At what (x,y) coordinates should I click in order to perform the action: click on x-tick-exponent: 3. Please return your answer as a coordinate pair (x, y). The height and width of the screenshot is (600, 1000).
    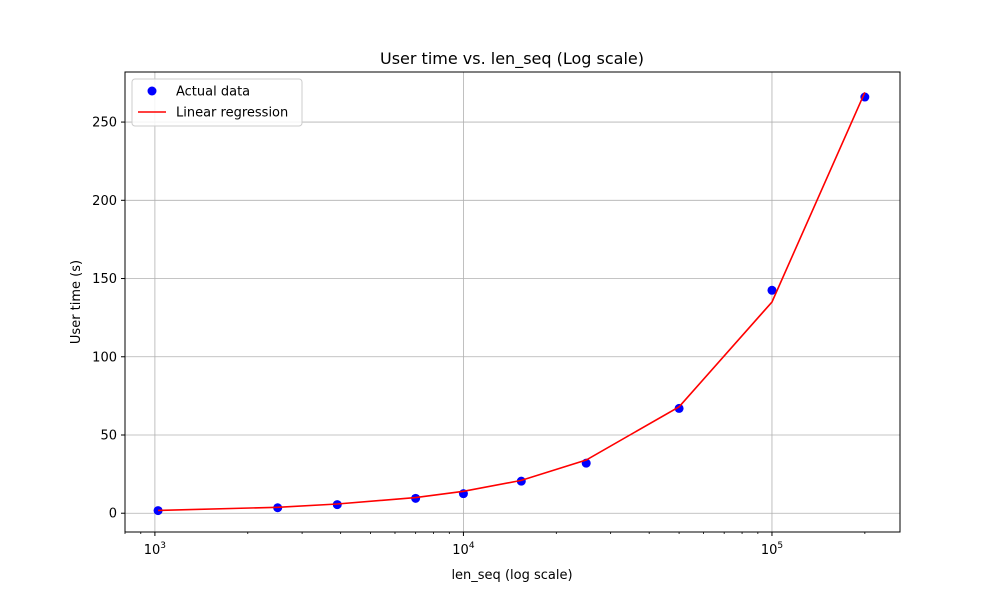
    Looking at the image, I should click on (163, 546).